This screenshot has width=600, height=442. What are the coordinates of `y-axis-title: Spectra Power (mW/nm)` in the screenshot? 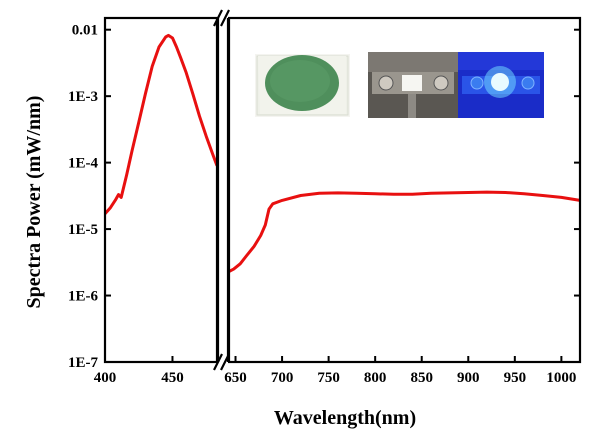 It's located at (34, 202).